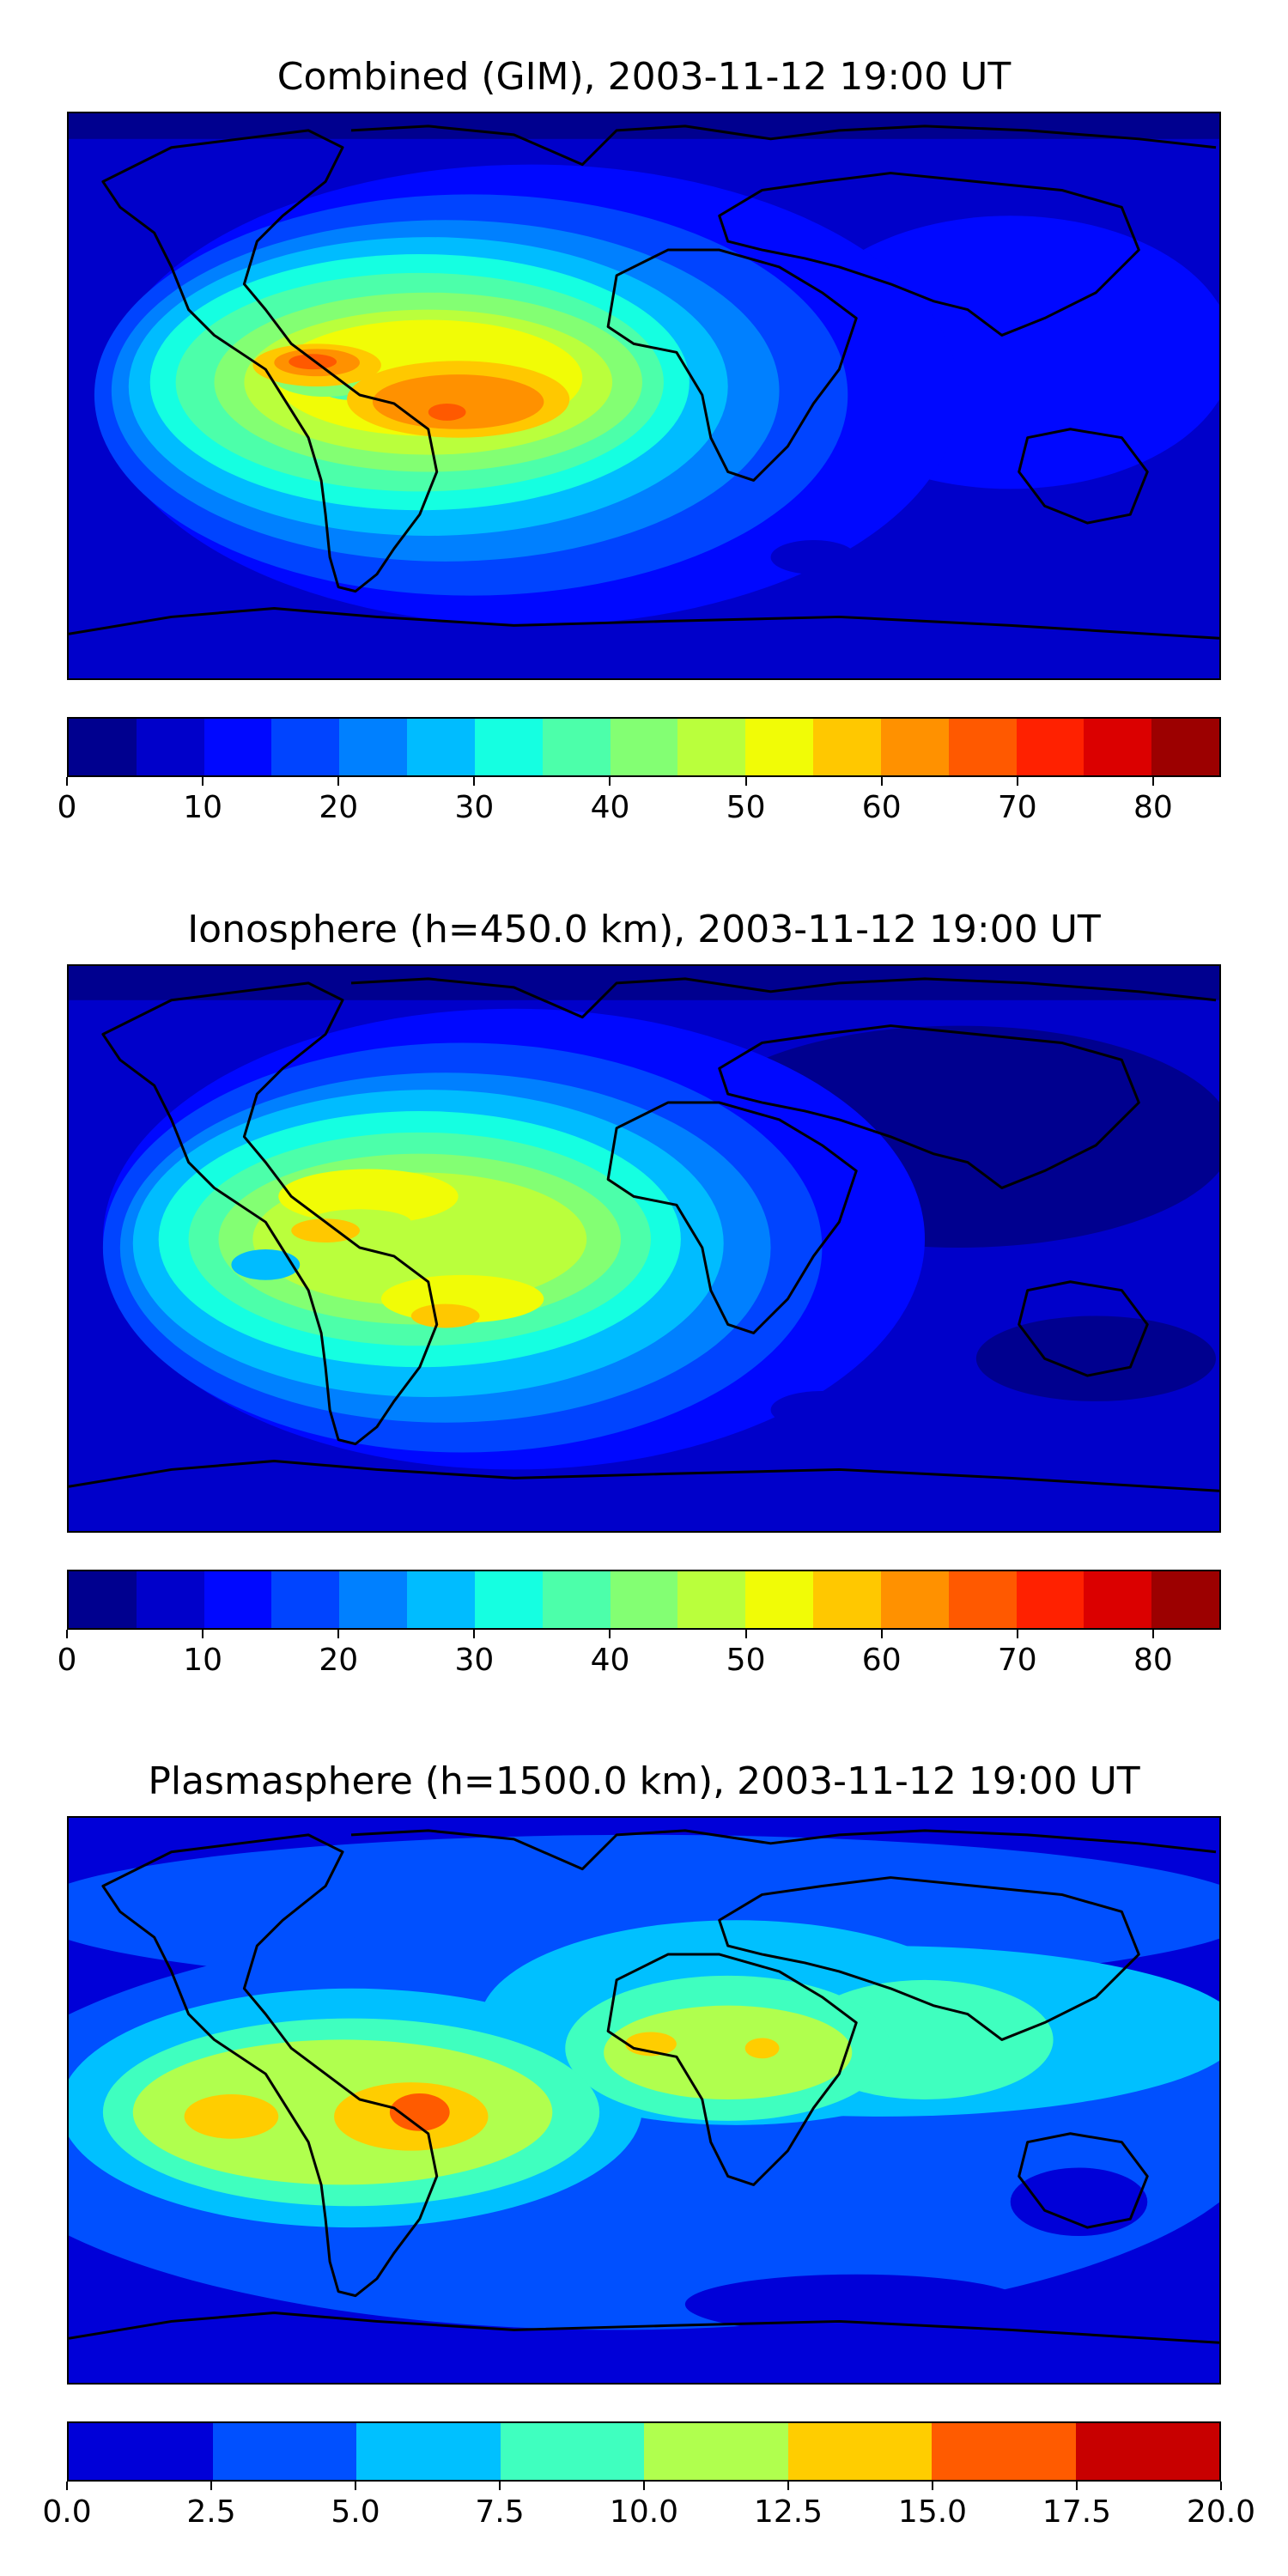 The width and height of the screenshot is (1288, 2576). What do you see at coordinates (644, 77) in the screenshot?
I see `panel-title-combined: Combined (GIM), 2003-11-12 19:00 UT` at bounding box center [644, 77].